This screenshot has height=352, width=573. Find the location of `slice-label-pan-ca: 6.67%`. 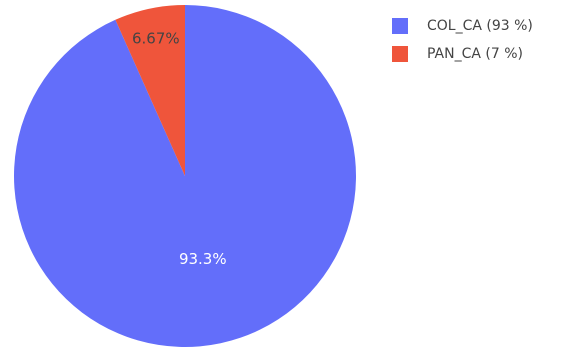

slice-label-pan-ca: 6.67% is located at coordinates (156, 38).